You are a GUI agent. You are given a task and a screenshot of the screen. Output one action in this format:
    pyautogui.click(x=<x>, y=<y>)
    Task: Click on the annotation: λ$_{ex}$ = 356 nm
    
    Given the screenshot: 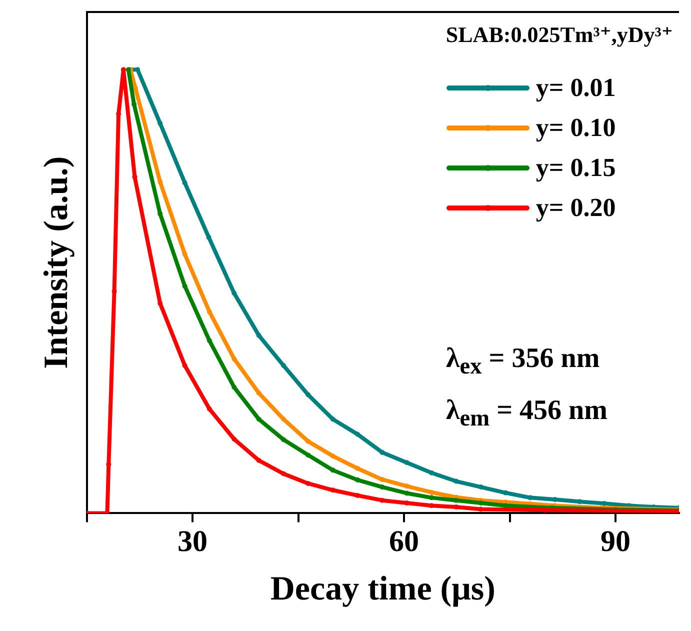 What is the action you would take?
    pyautogui.click(x=523, y=362)
    